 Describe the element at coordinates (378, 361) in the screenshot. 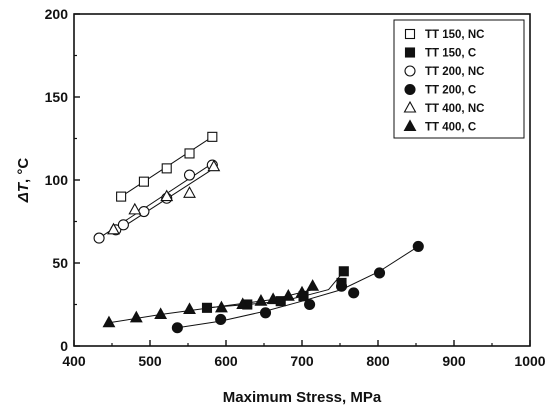

I see `x-tick-label: 800` at that location.